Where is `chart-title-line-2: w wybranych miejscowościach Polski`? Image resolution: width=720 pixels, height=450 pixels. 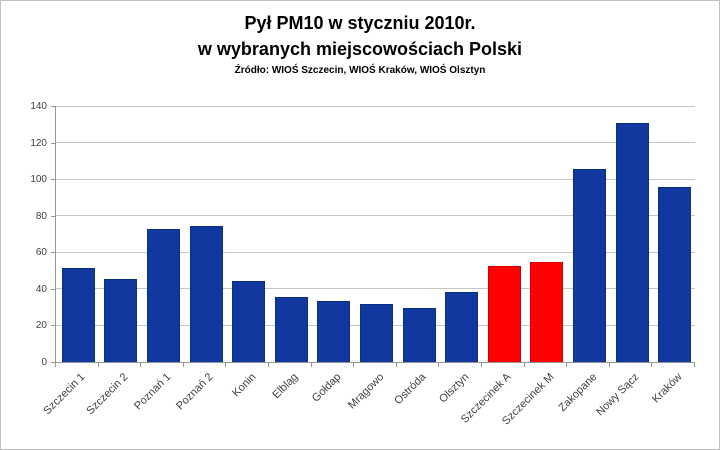 chart-title-line-2: w wybranych miejscowościach Polski is located at coordinates (360, 49).